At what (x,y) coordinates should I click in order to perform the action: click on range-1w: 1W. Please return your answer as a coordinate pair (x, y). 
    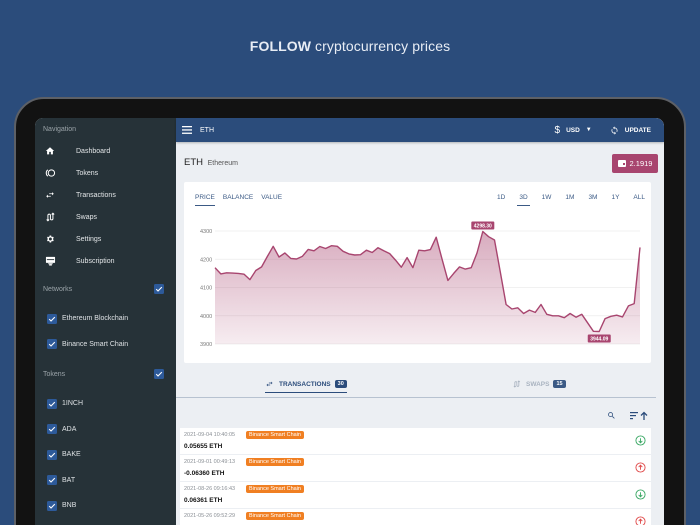
    Looking at the image, I should click on (546, 197).